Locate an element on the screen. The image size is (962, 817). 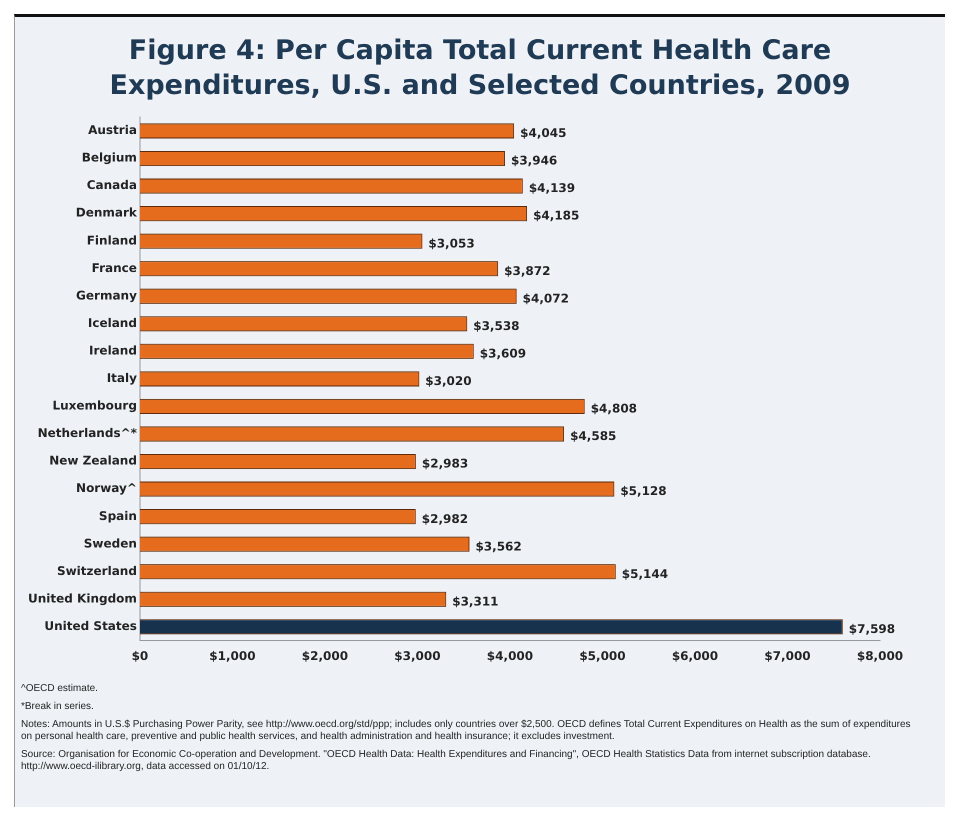
x-tick-label: $8,000 is located at coordinates (880, 655).